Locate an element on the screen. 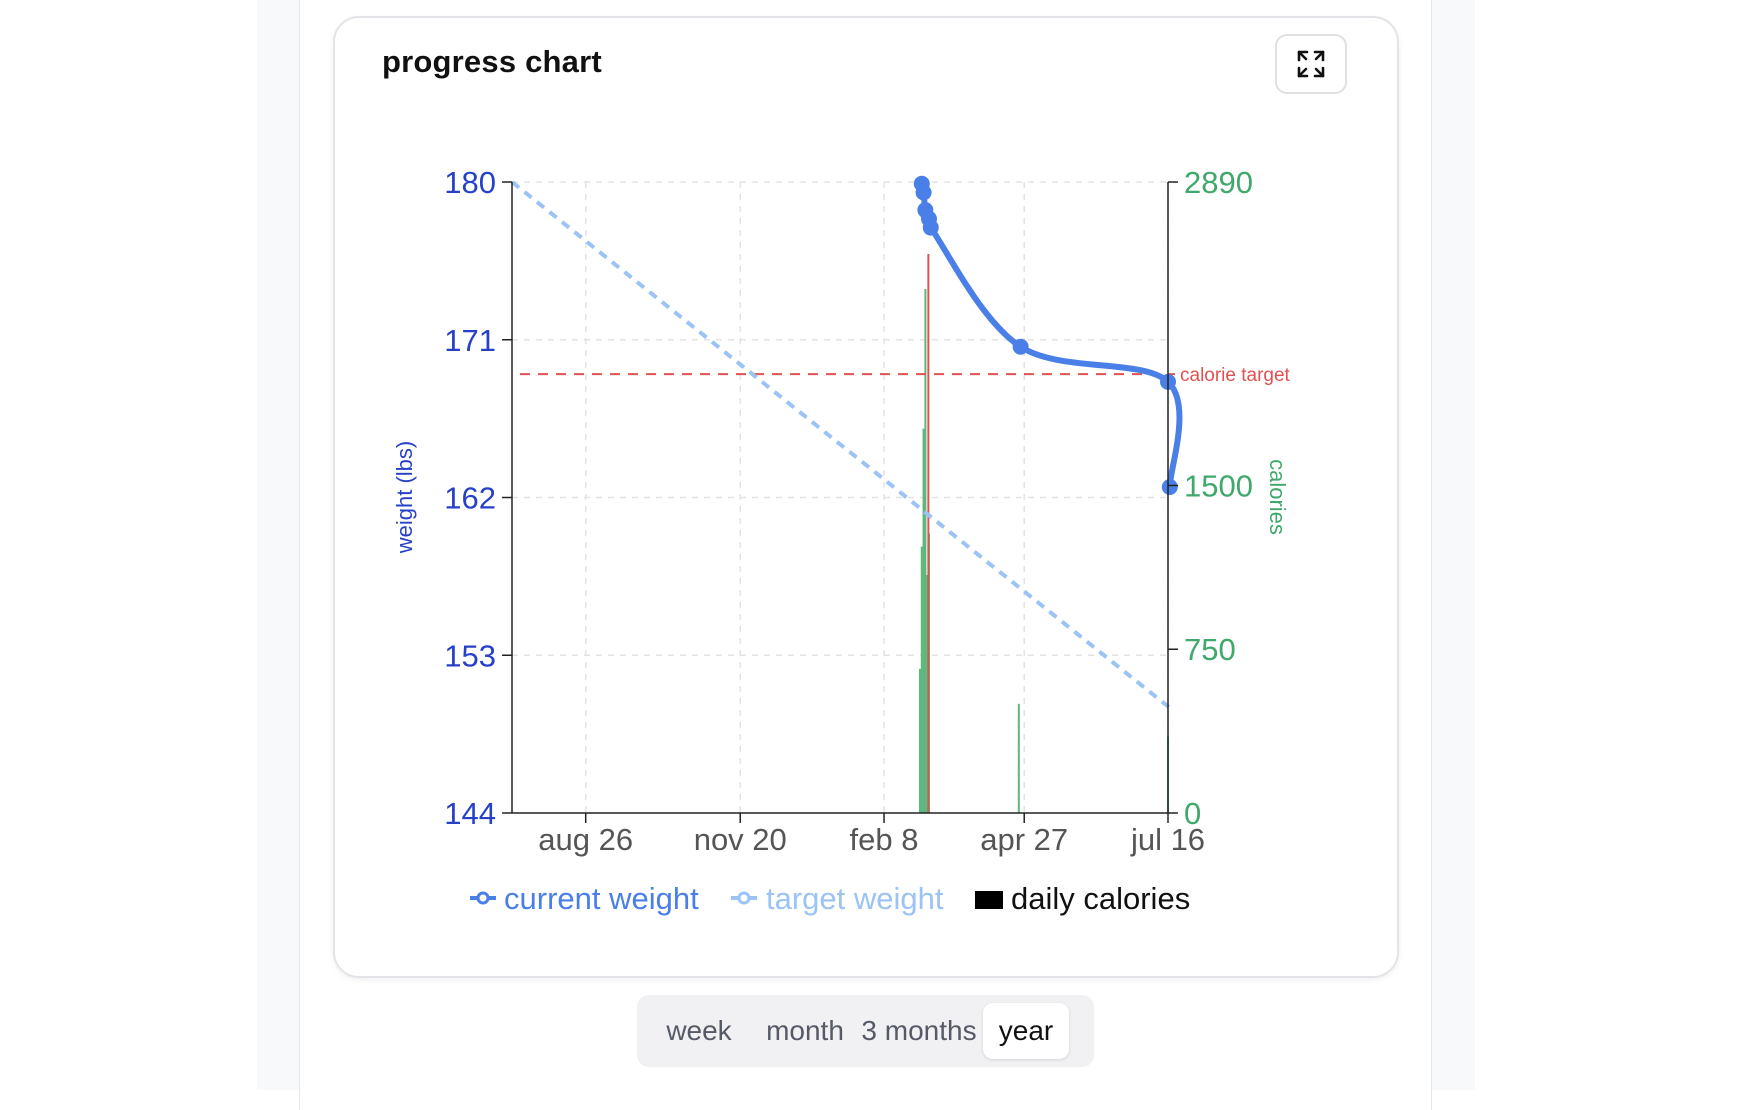 The image size is (1744, 1110). left-axis-tick-label: 171 is located at coordinates (470, 340).